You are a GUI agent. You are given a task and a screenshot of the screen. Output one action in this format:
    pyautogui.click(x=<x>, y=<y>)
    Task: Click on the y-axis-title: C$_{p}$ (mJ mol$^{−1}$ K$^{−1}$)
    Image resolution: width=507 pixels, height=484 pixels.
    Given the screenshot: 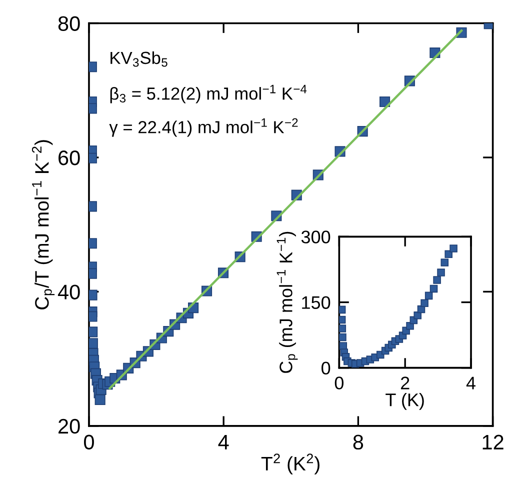 What is the action you would take?
    pyautogui.click(x=287, y=302)
    